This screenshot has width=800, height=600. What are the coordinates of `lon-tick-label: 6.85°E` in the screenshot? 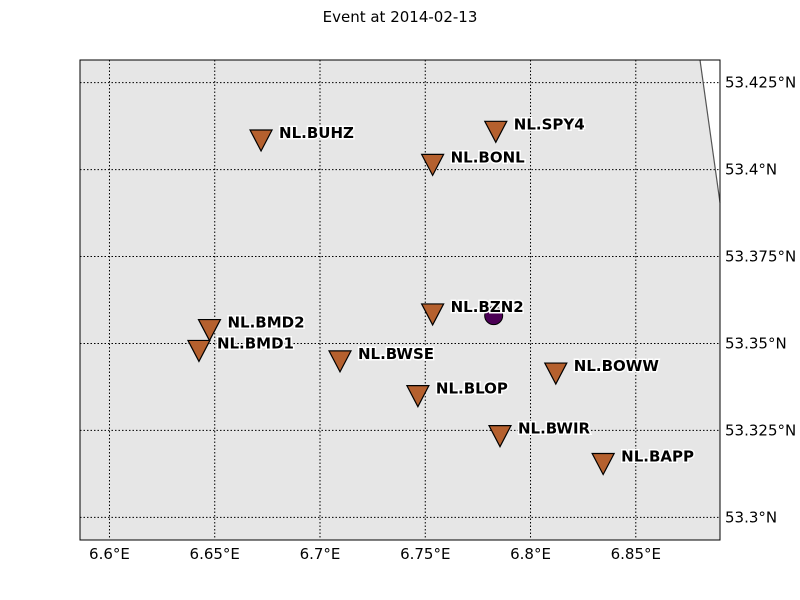 It's located at (636, 554).